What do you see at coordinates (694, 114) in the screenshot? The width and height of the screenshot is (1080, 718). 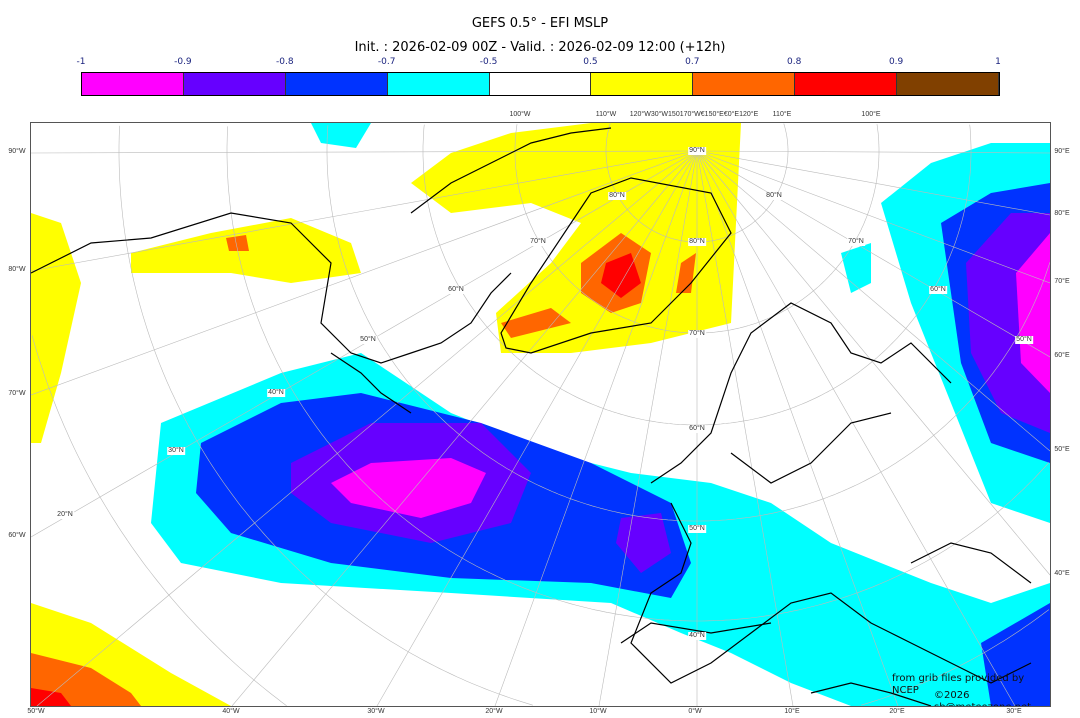 I see `graticule-label: 120°W30°W150170°W€150°E€0°E120°E` at bounding box center [694, 114].